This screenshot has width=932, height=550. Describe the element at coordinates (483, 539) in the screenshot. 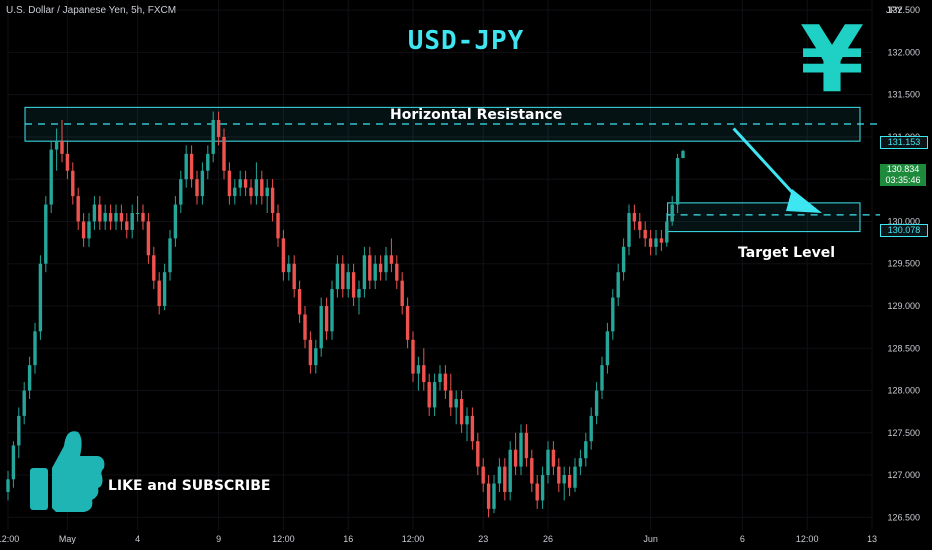

I see `x-tick-label: 23` at that location.